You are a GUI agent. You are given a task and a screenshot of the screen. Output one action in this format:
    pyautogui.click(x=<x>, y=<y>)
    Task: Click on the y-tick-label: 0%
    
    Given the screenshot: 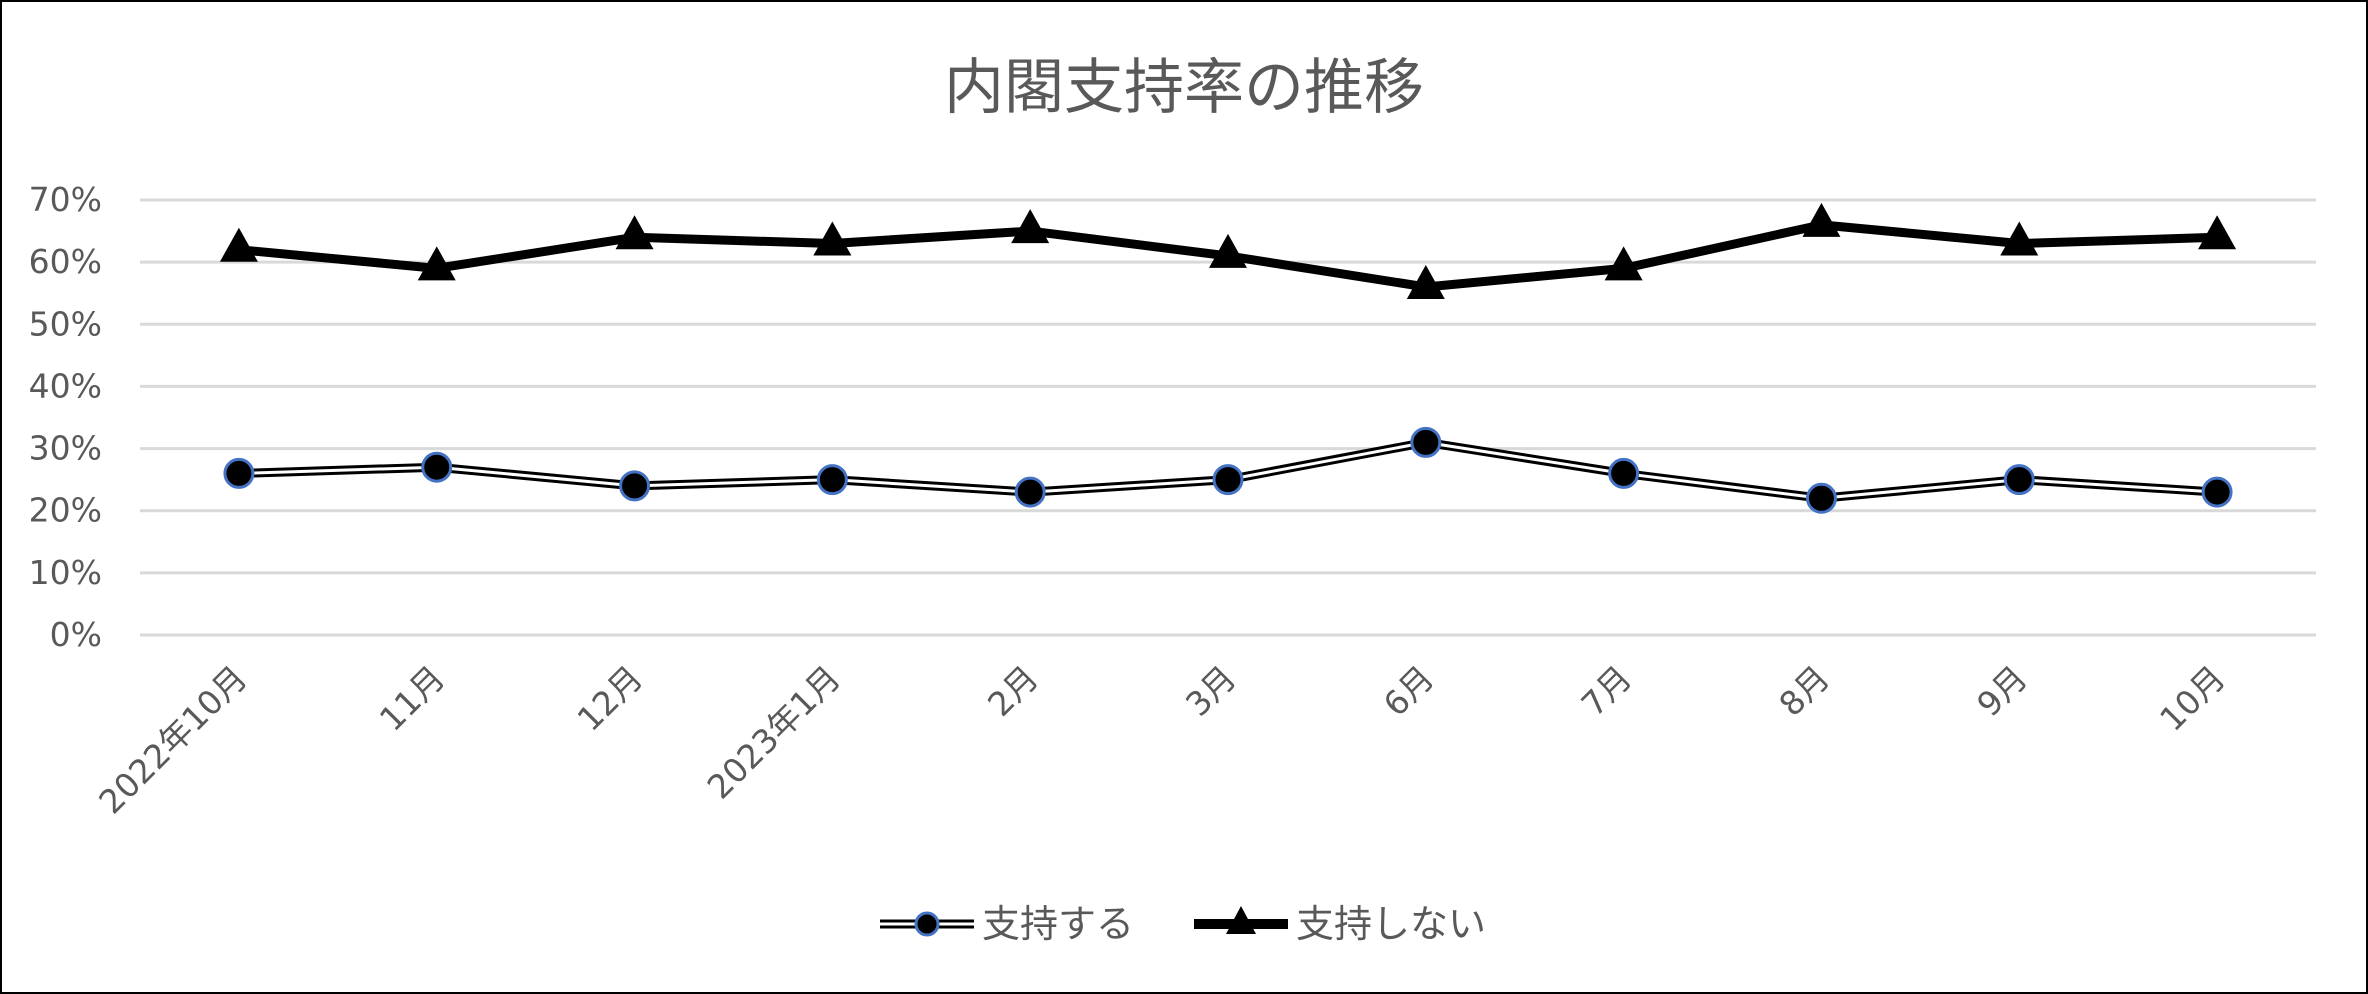 What is the action you would take?
    pyautogui.click(x=76, y=634)
    